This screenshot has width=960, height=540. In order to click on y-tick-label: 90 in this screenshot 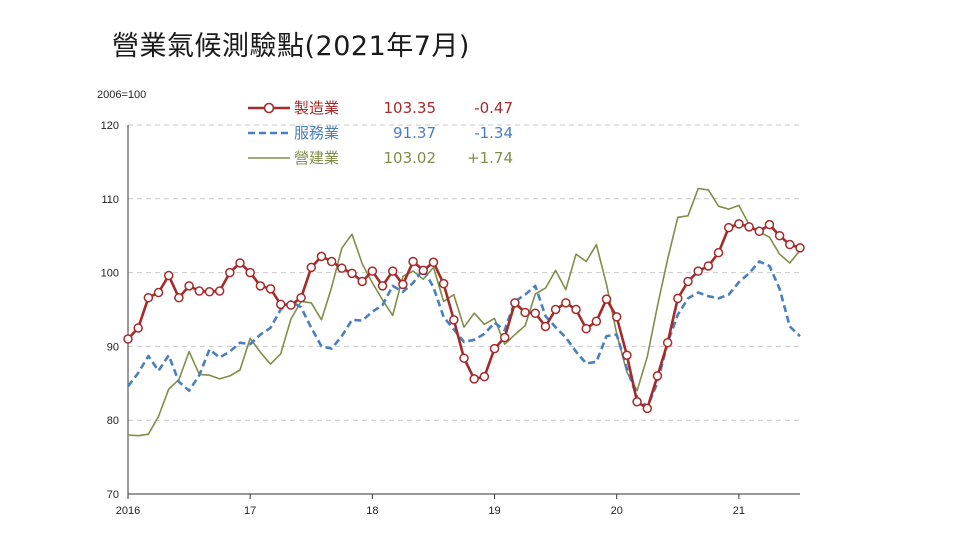, I will do `click(113, 347)`.